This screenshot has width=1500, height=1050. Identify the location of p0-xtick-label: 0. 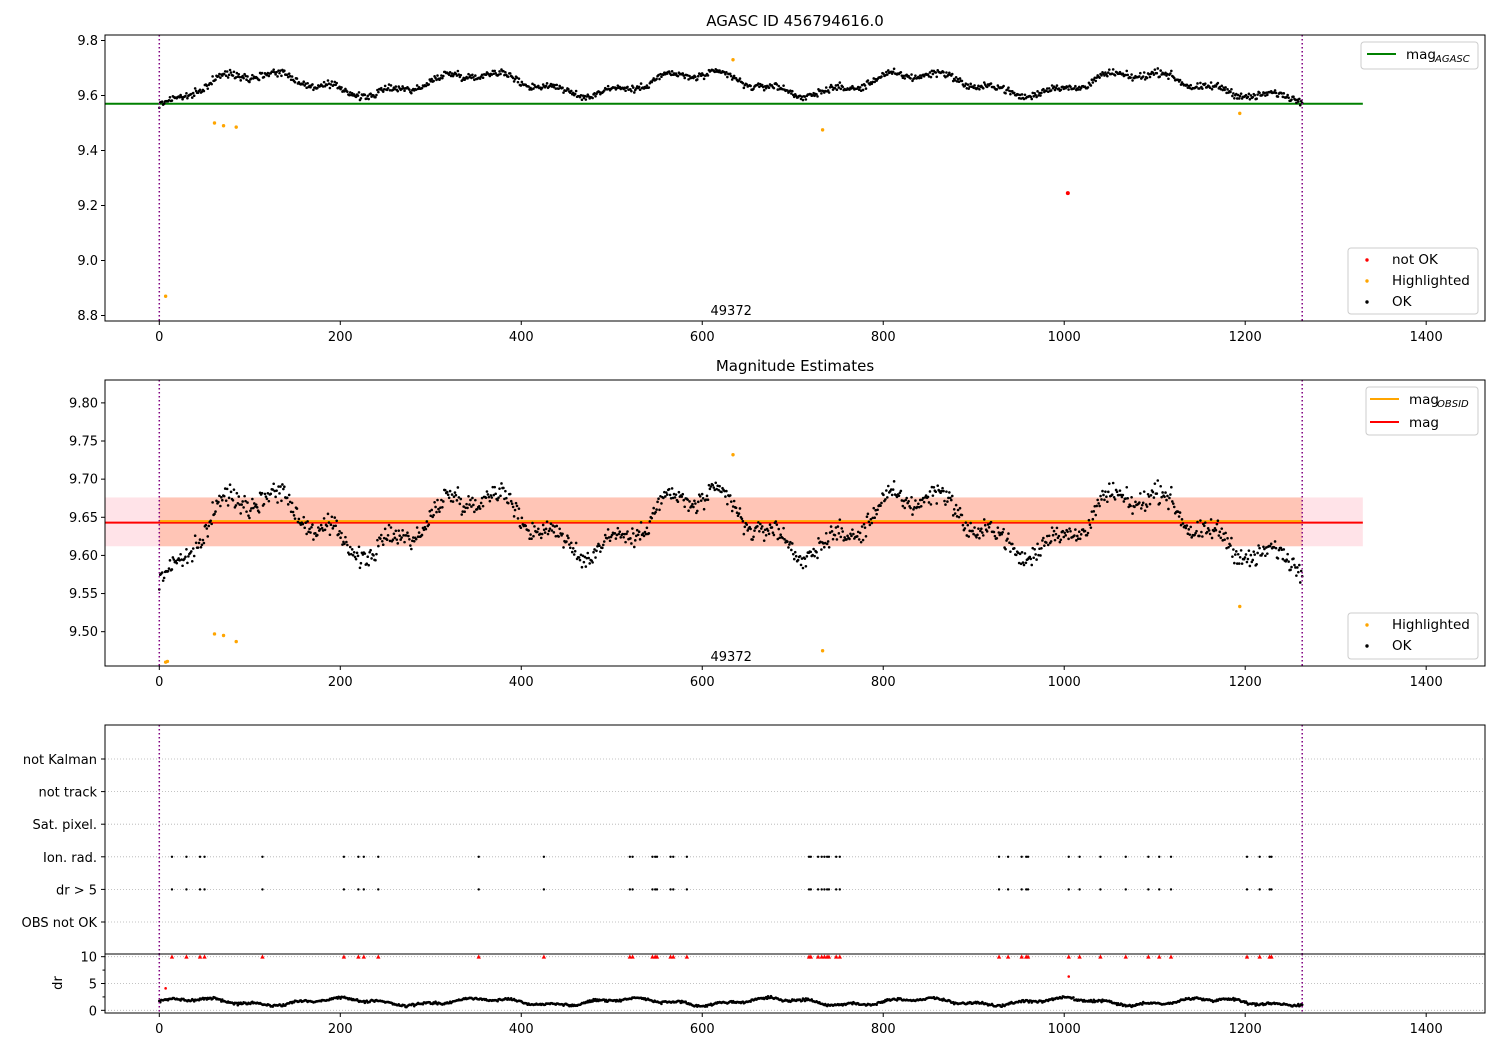
(159, 1029).